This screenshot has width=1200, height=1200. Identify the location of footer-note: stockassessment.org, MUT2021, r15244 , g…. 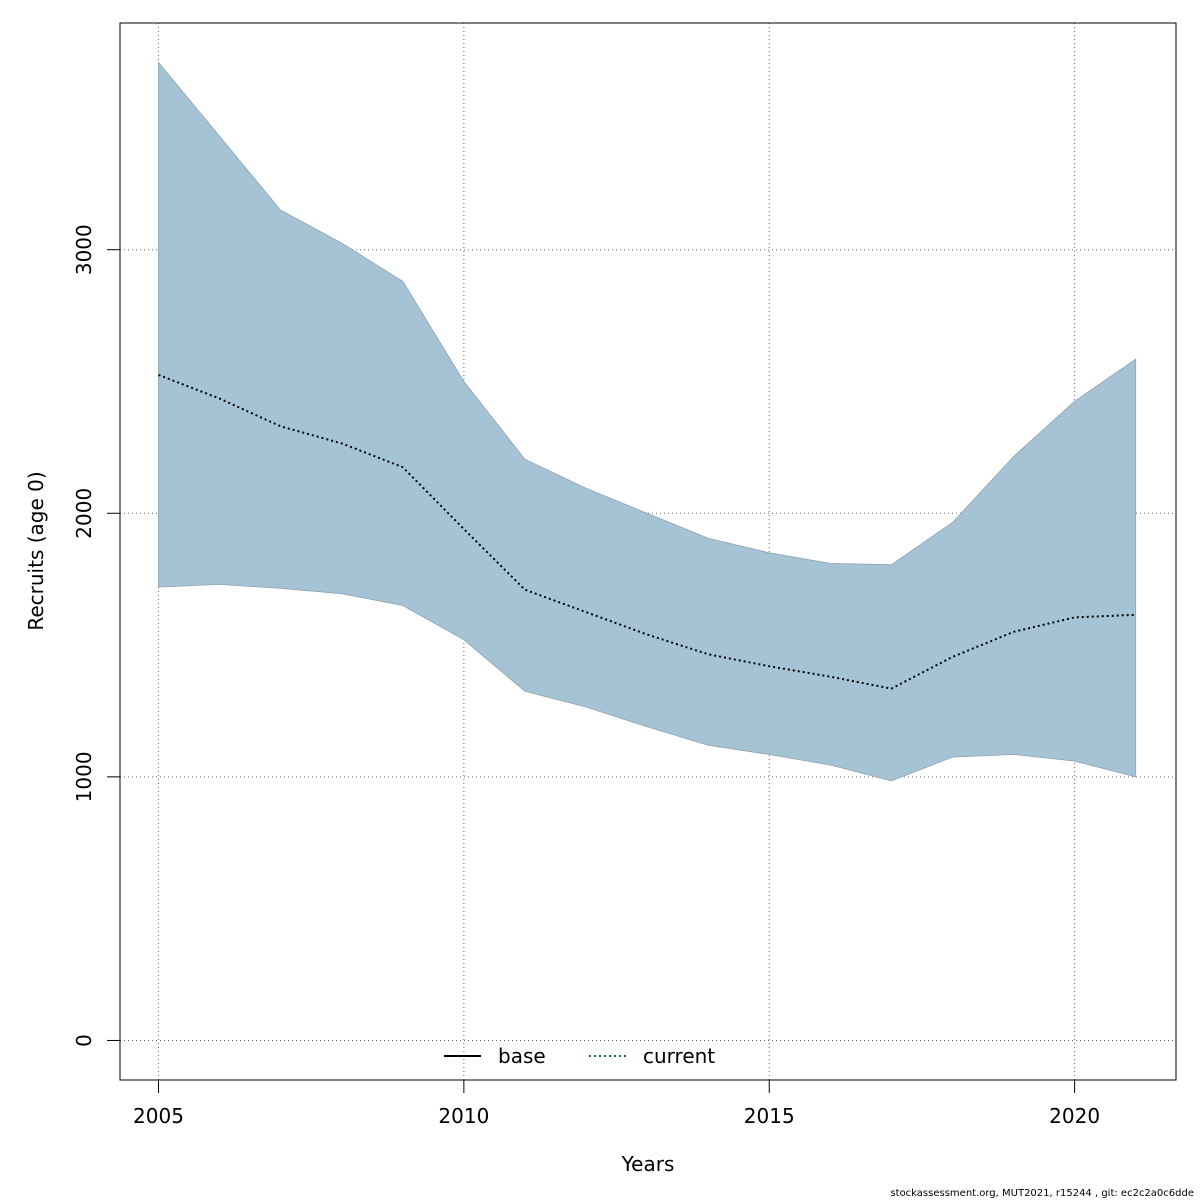
(1042, 1193).